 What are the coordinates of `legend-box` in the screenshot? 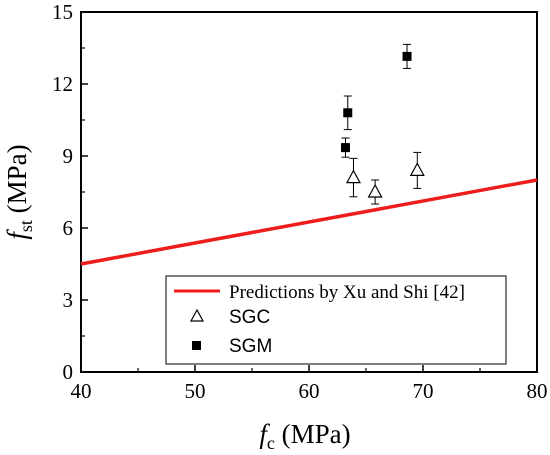 It's located at (336, 320).